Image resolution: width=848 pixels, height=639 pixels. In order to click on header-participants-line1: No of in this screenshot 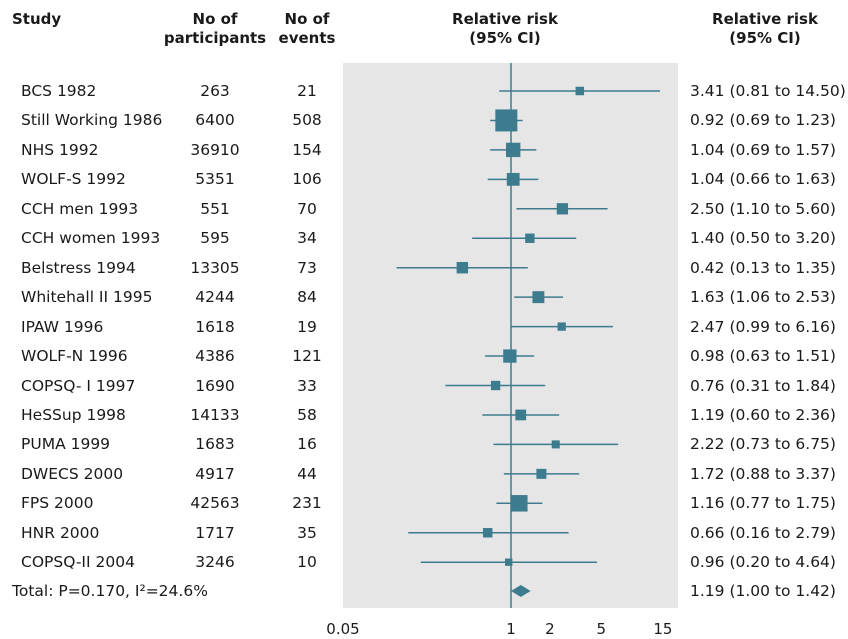, I will do `click(215, 19)`.